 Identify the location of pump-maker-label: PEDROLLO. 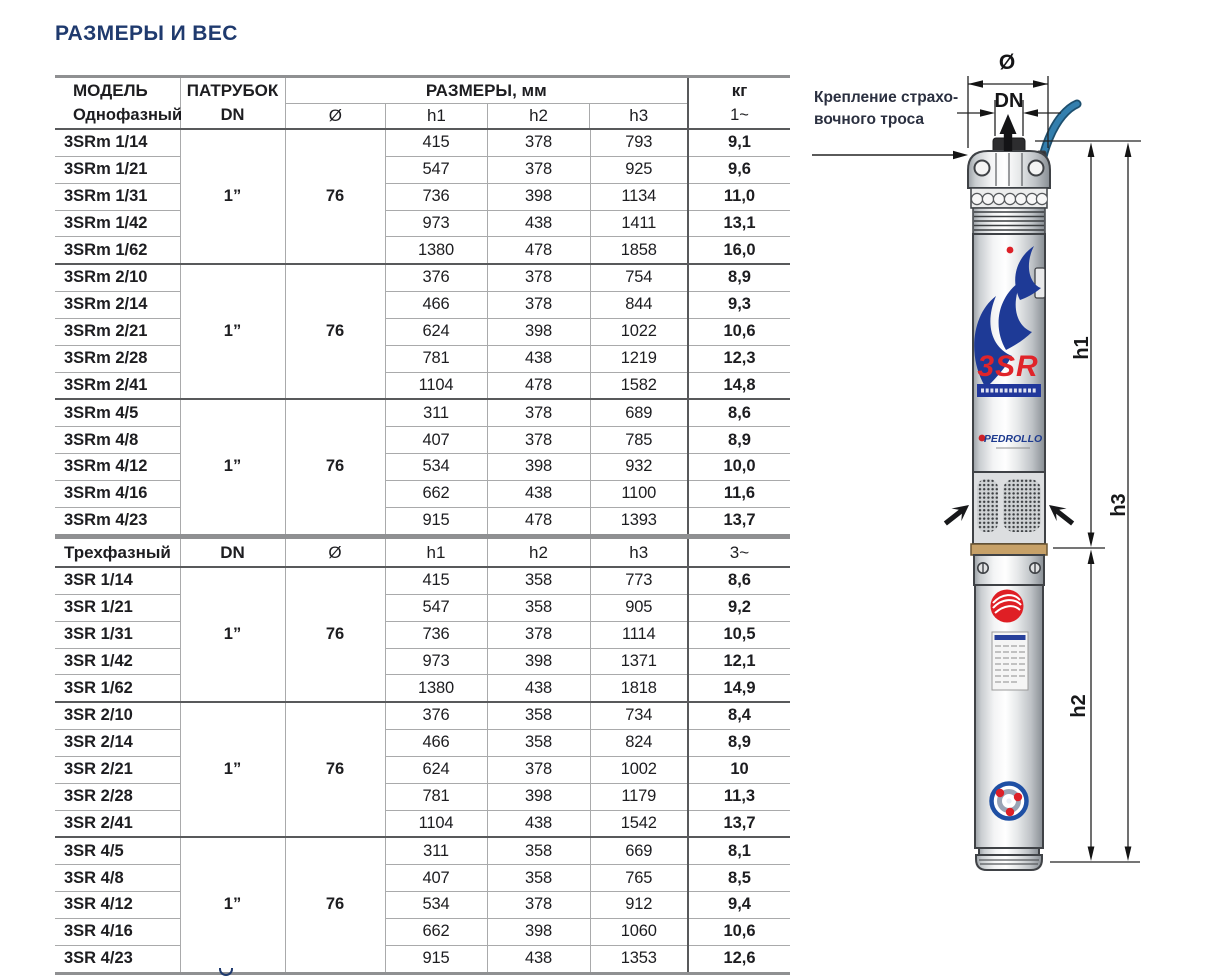
(1013, 439).